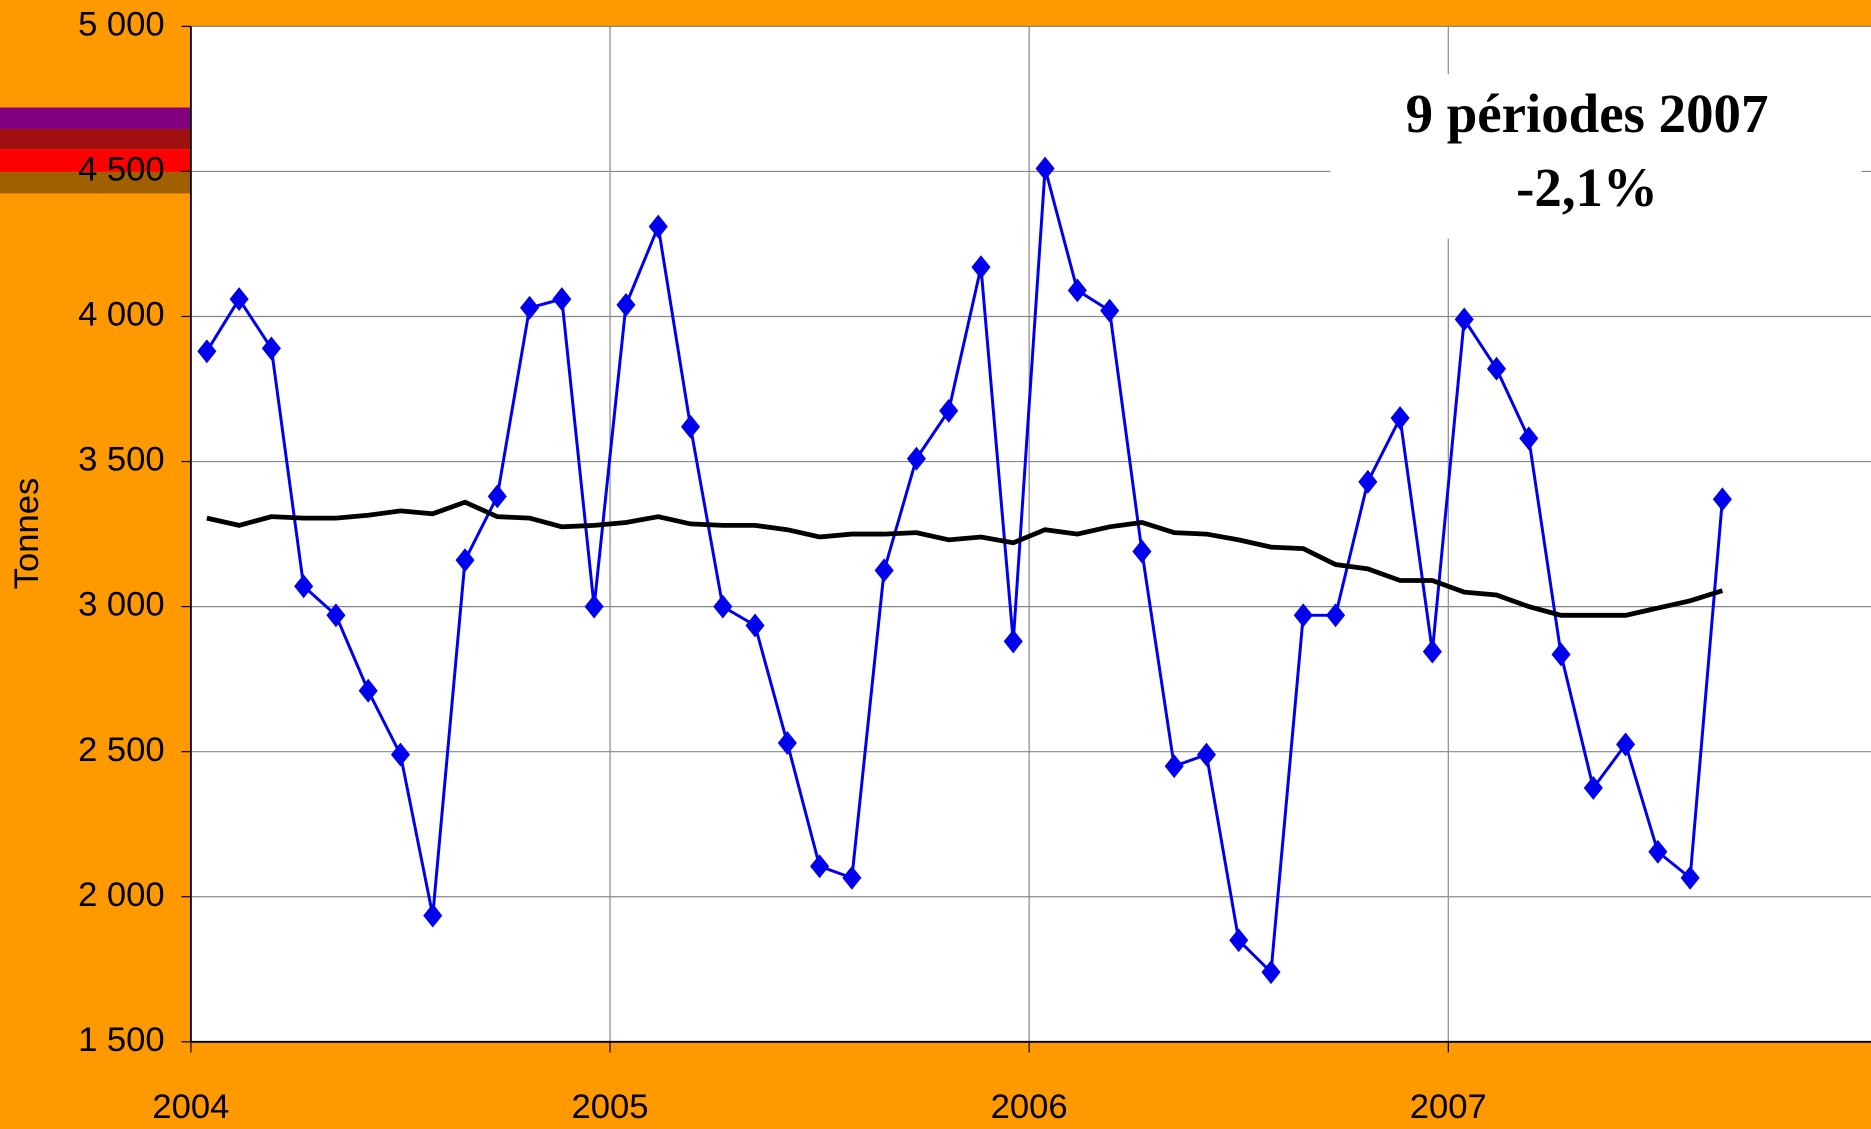  Describe the element at coordinates (121, 605) in the screenshot. I see `y-tick-label: 3 000` at that location.